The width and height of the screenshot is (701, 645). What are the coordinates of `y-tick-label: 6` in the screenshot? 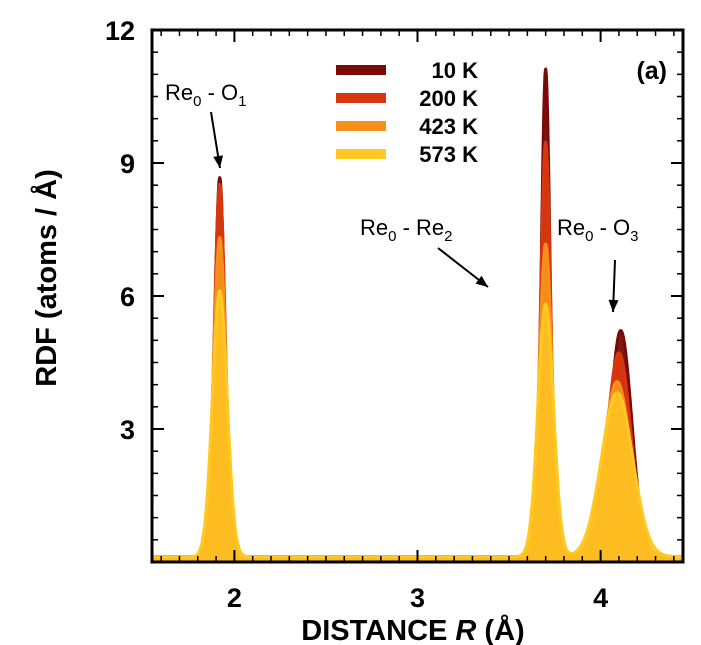 It's located at (127, 297).